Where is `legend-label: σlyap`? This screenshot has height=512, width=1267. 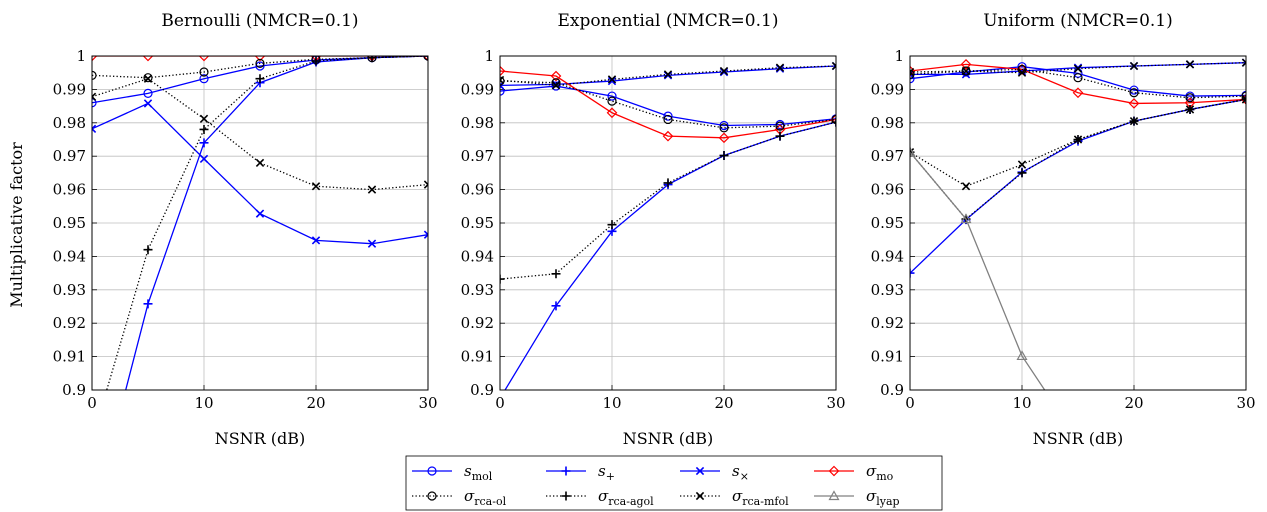 legend-label: σlyap is located at coordinates (883, 497).